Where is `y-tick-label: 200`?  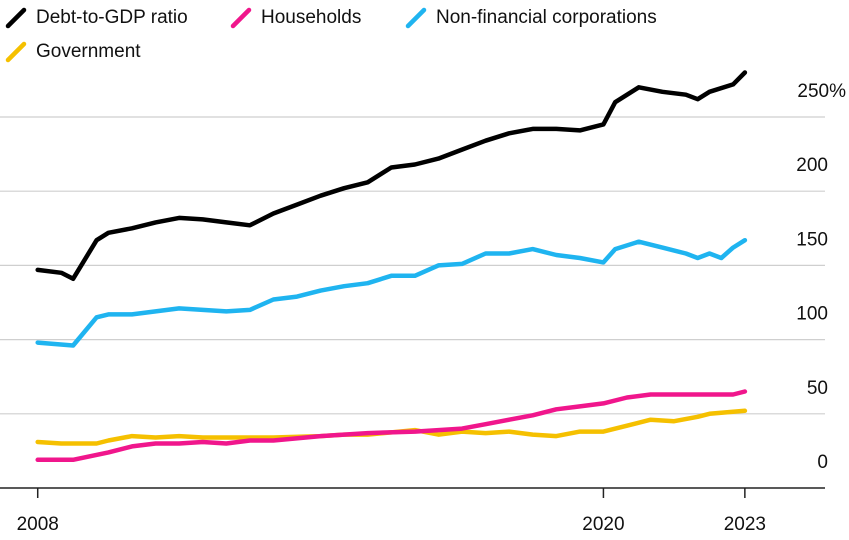 y-tick-label: 200 is located at coordinates (812, 165).